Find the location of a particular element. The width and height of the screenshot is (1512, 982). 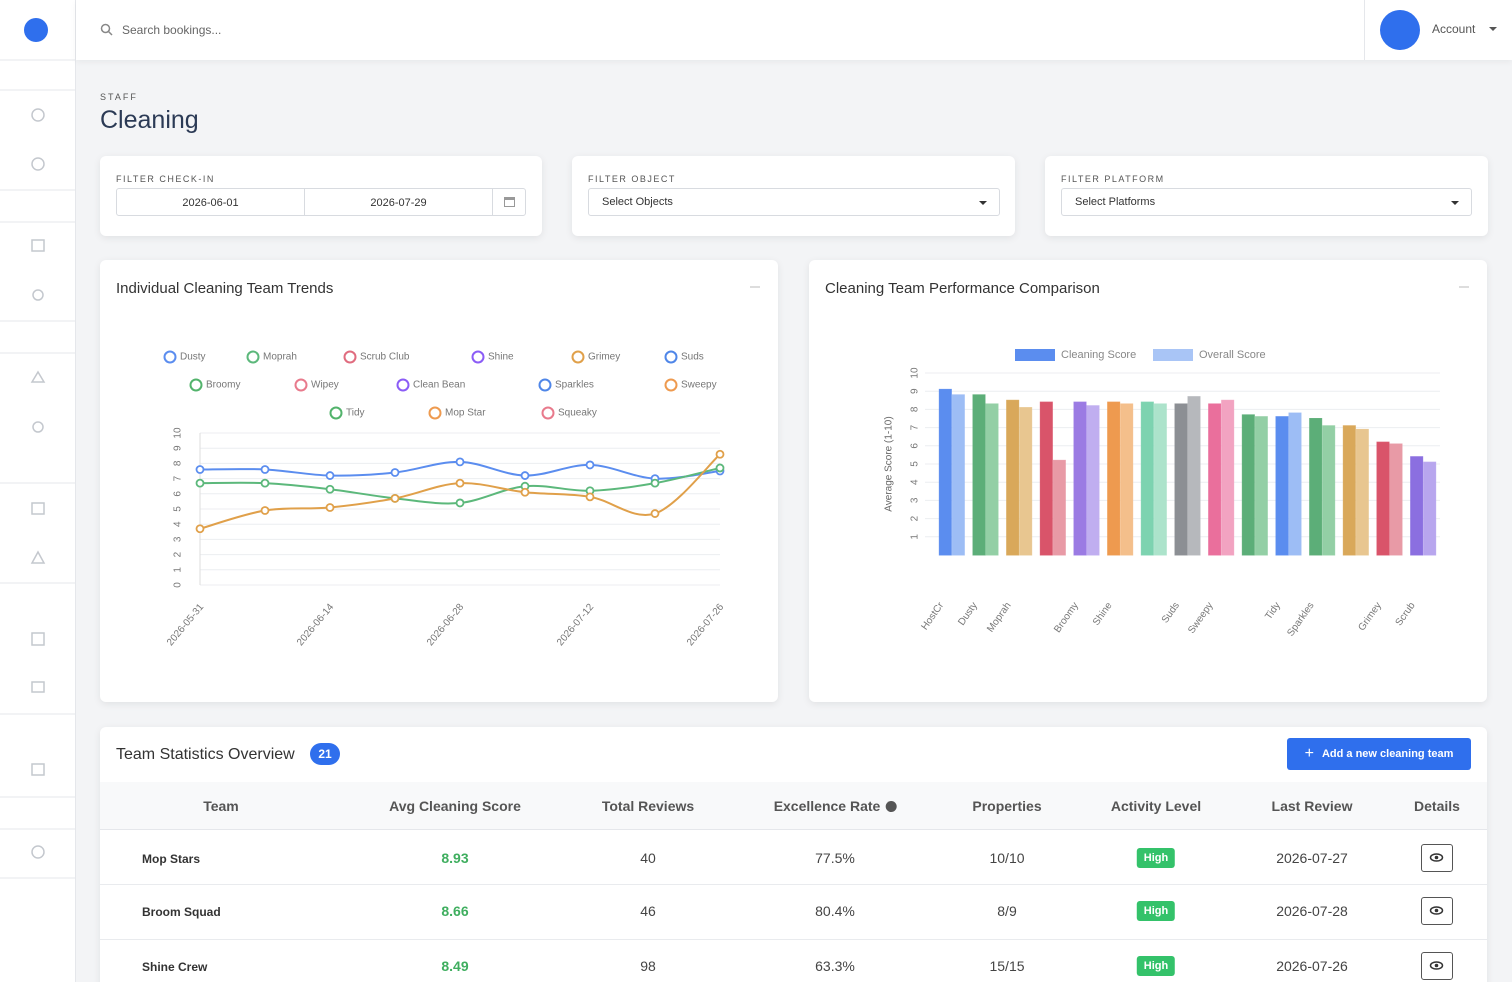

row-divider is located at coordinates (793, 884).